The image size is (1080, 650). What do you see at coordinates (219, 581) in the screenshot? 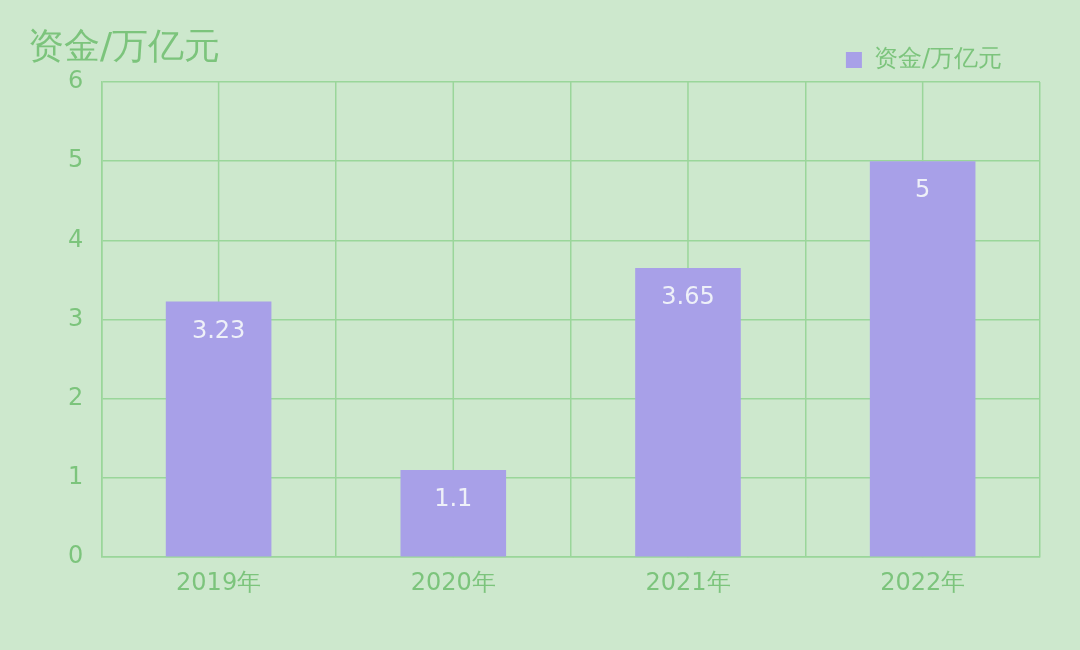
I see `x-tick-label: 2019年` at bounding box center [219, 581].